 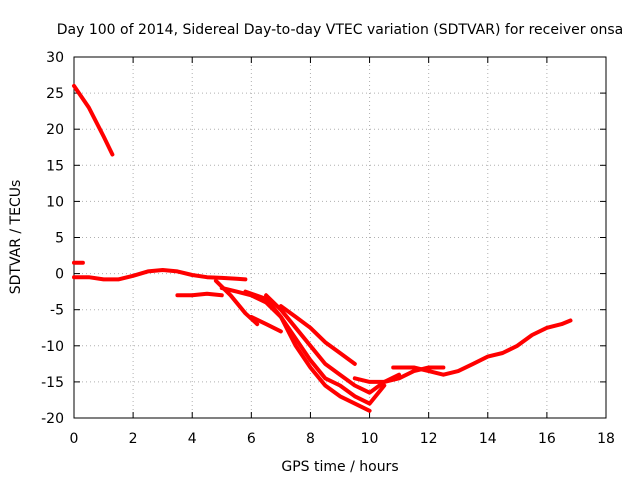 I want to click on series-arc-c, so click(x=160, y=275).